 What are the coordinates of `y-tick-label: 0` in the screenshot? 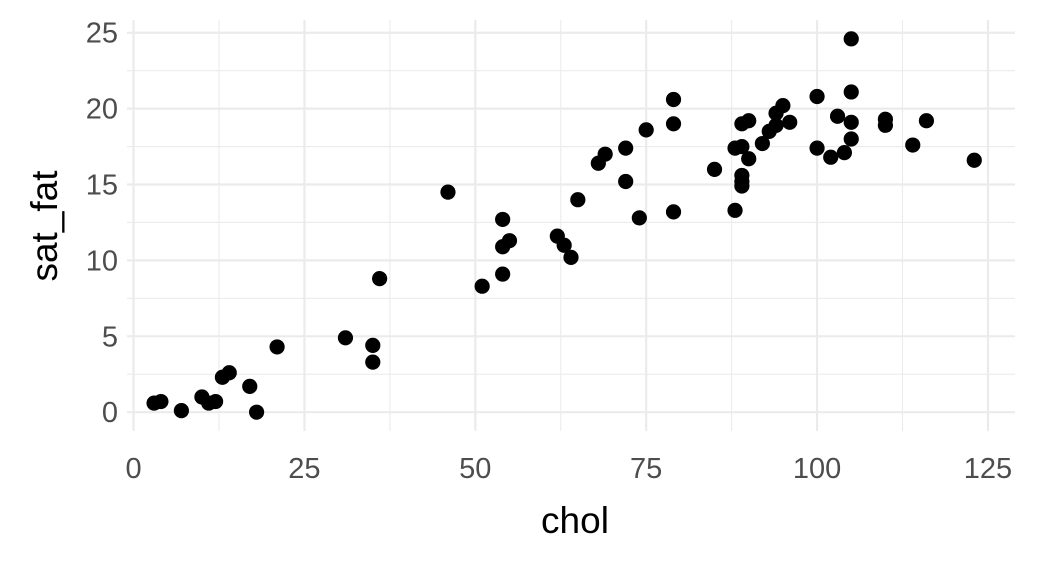 It's located at (110, 413).